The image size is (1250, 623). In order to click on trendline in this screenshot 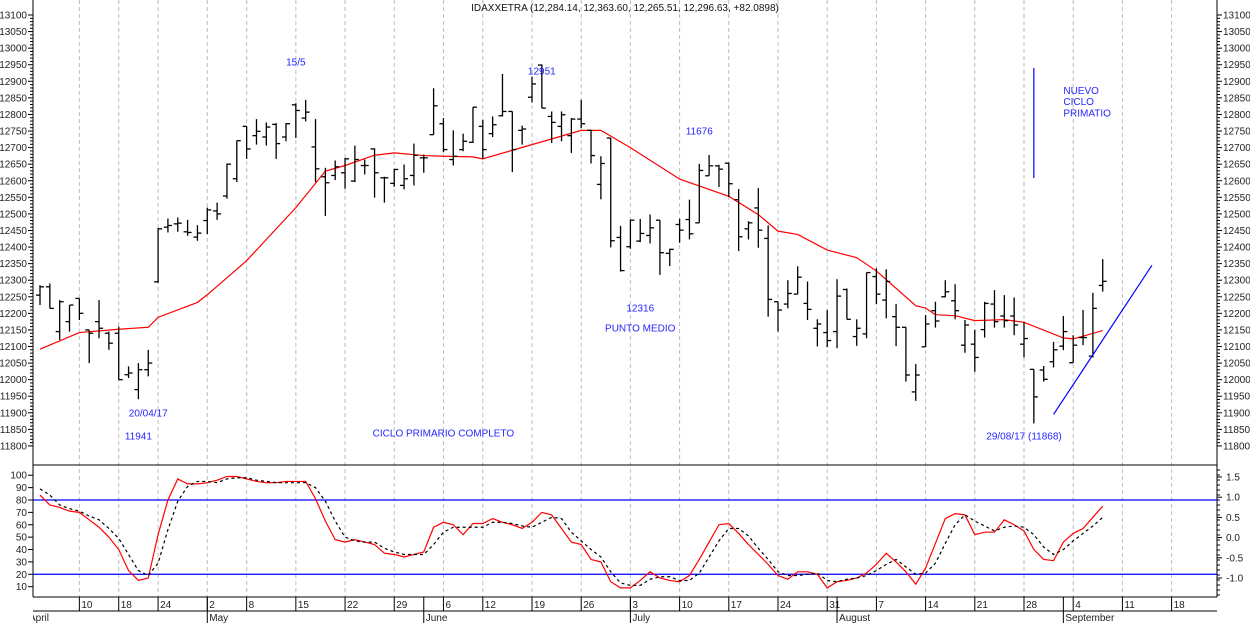, I will do `click(1103, 339)`.